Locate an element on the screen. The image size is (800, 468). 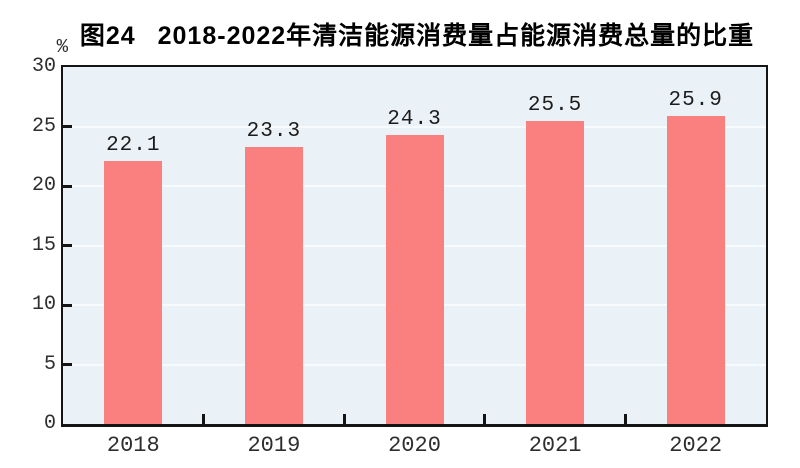
bar-2022 is located at coordinates (695, 269).